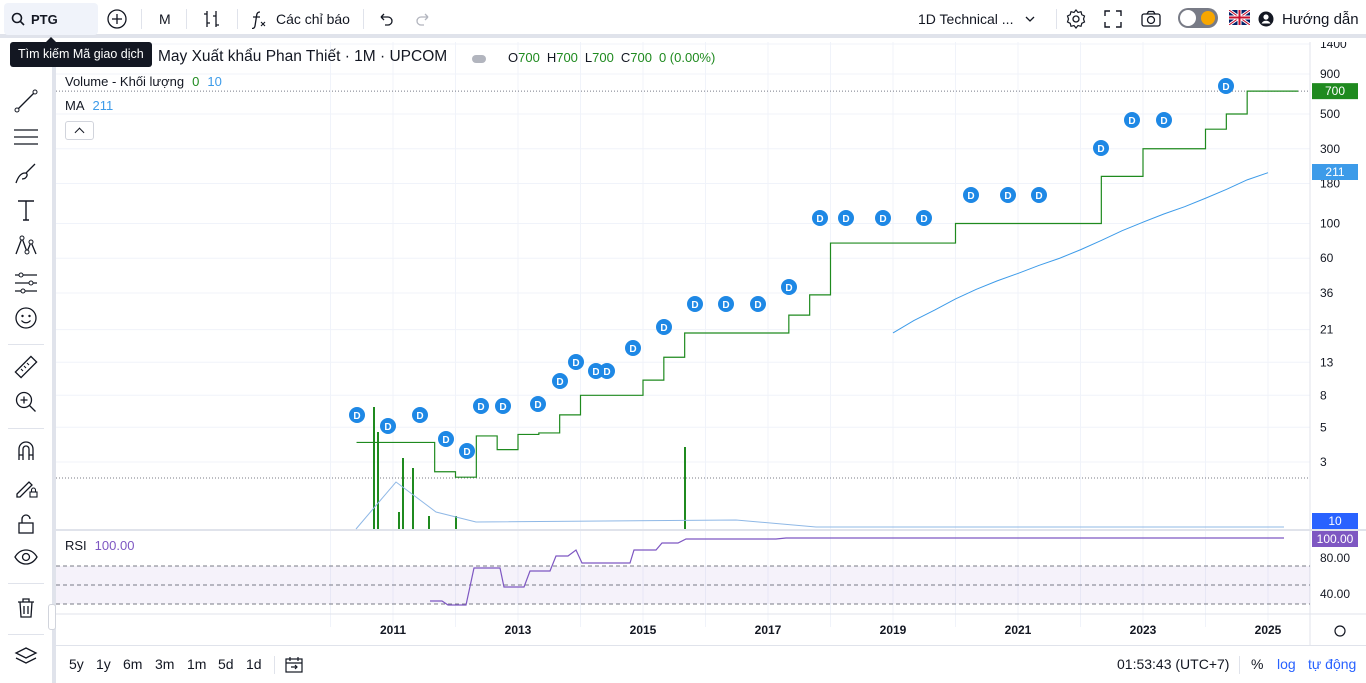 The width and height of the screenshot is (1366, 683). Describe the element at coordinates (76, 664) in the screenshot. I see `range-5y: 5y` at that location.